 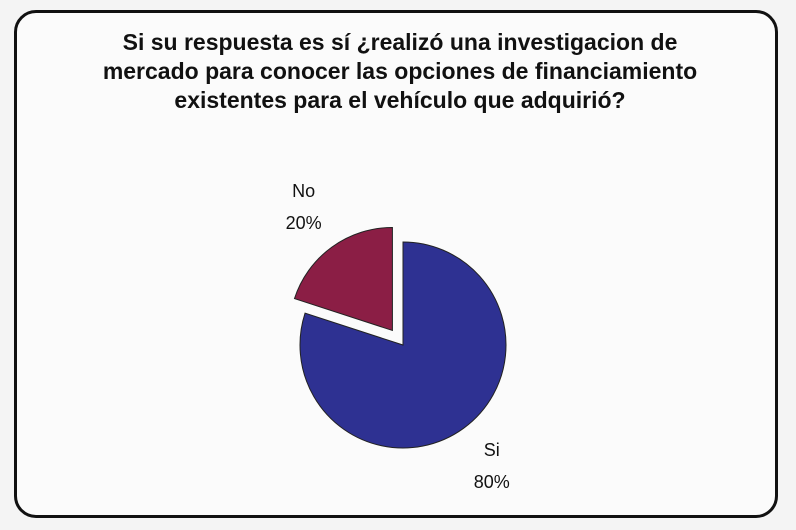 I want to click on slice-value-label: 80%, so click(x=492, y=482).